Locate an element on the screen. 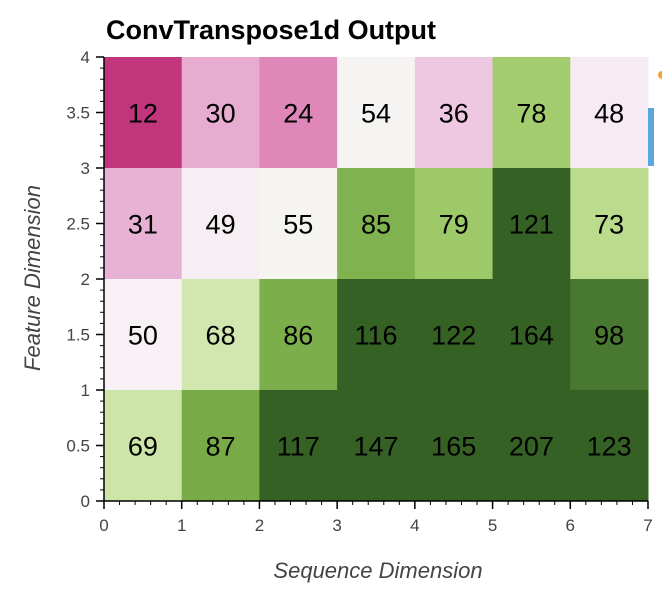 This screenshot has width=662, height=600. heatmap-cell-r2-c2 is located at coordinates (298, 335).